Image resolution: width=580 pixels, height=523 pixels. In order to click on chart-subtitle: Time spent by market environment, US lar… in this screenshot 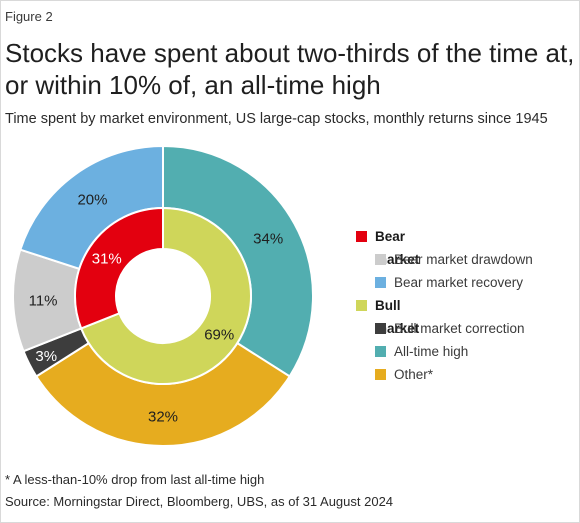, I will do `click(276, 119)`.